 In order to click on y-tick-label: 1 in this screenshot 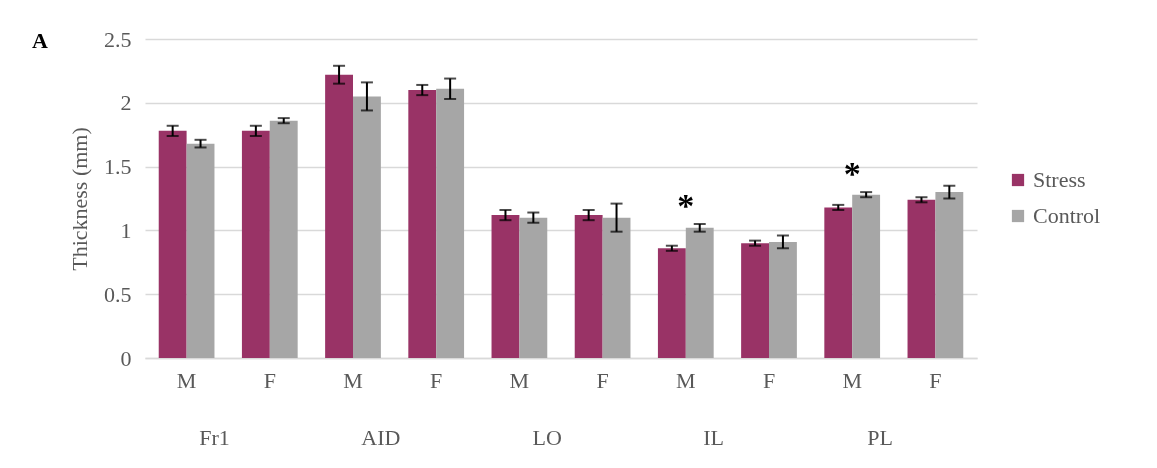, I will do `click(126, 230)`.